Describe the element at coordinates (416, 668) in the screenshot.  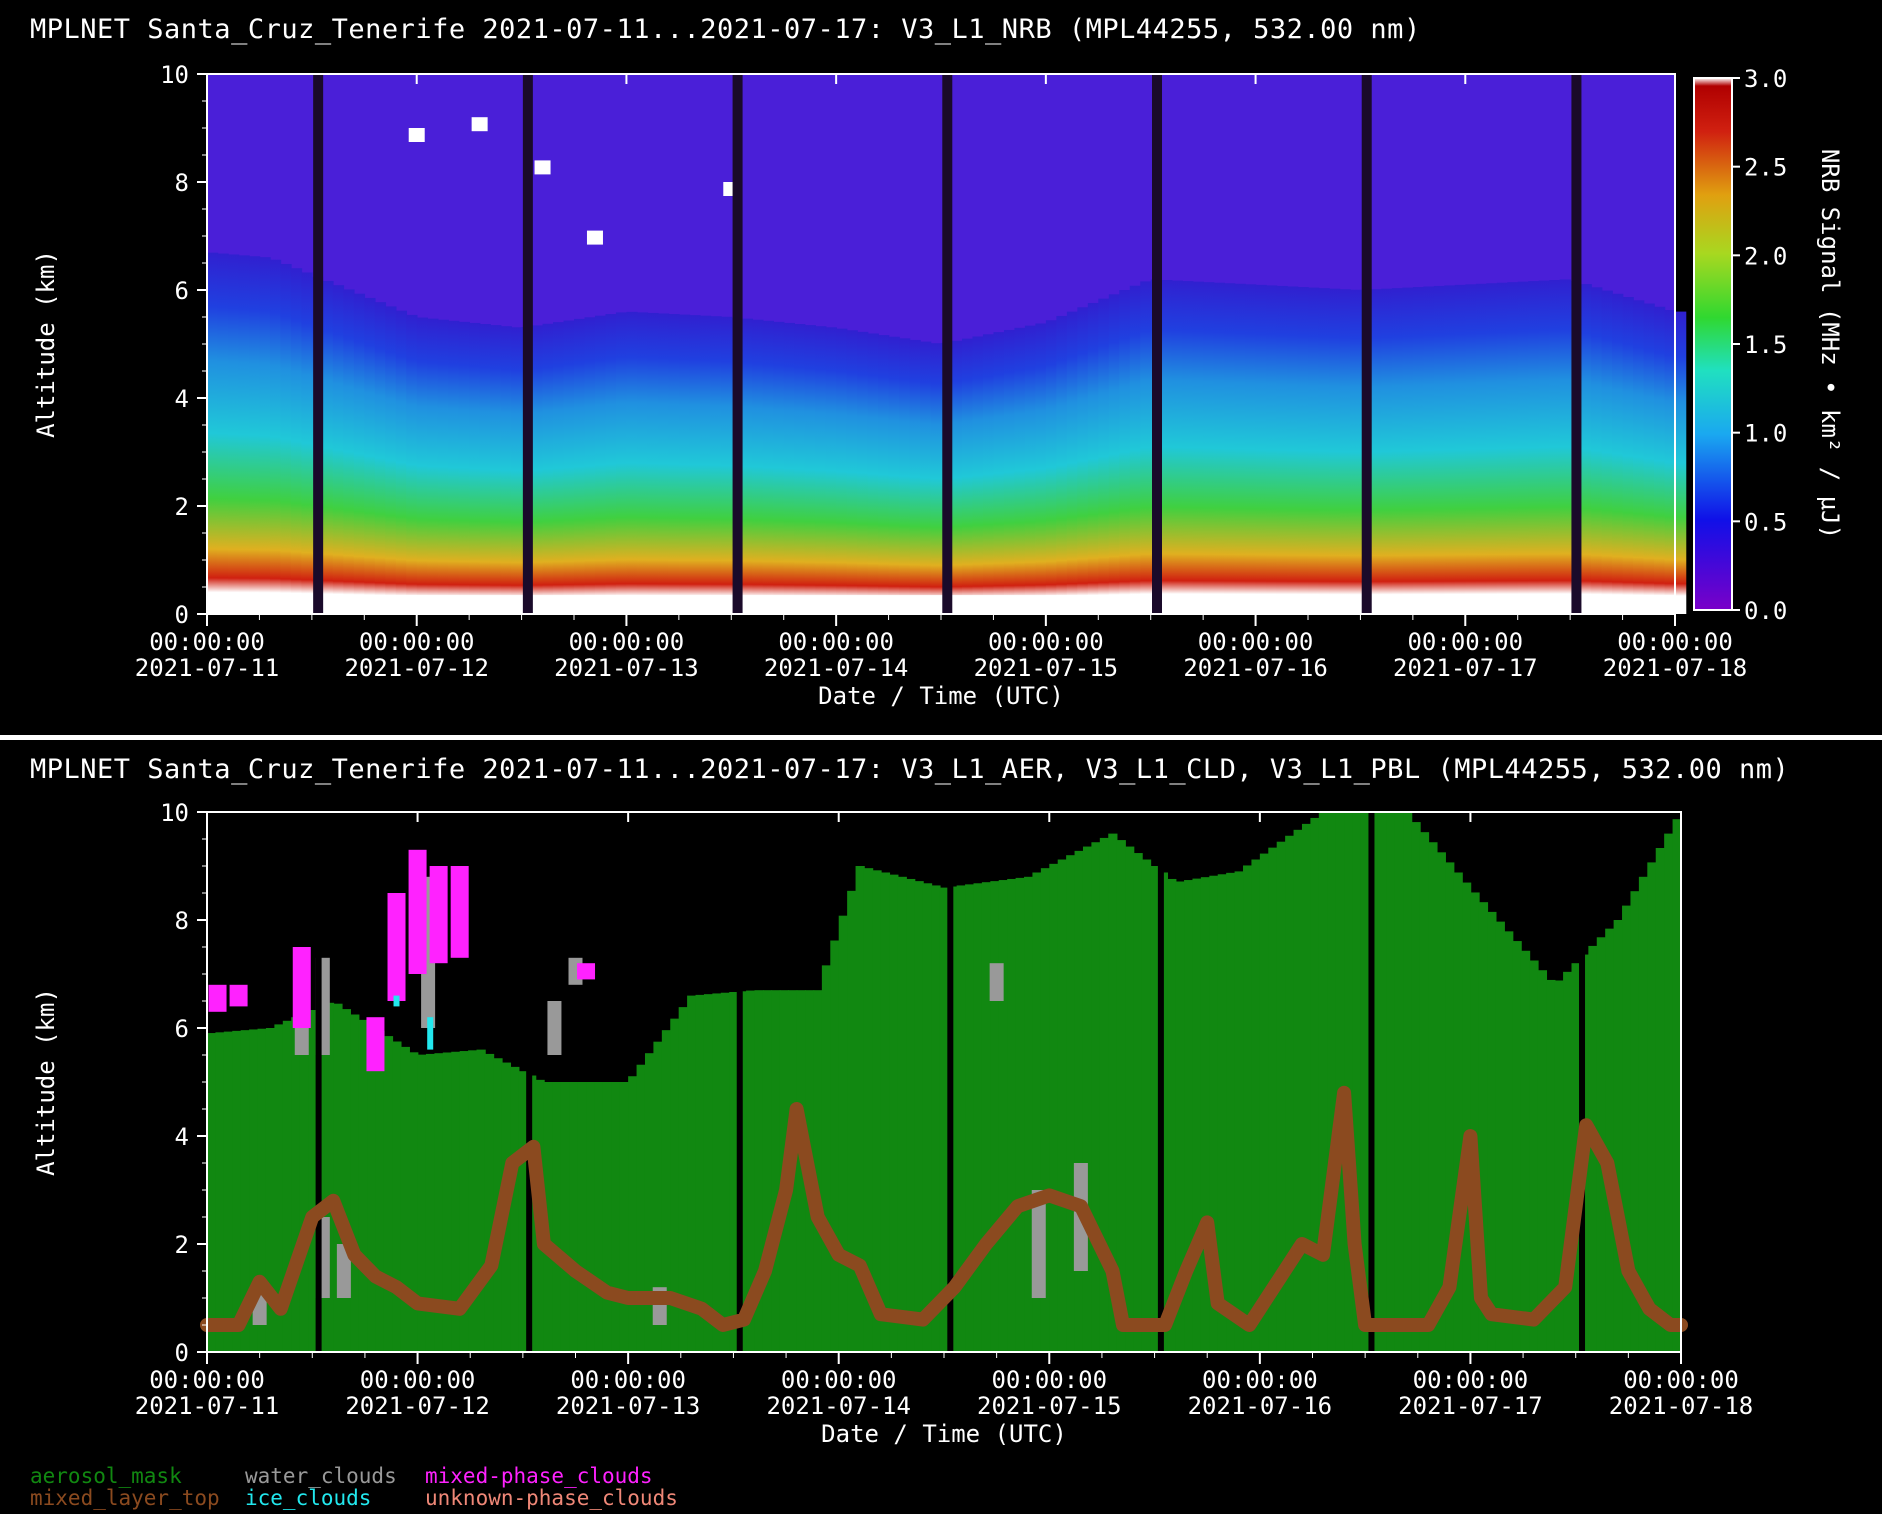
I see `nrb-x-tick-date: 2021-07-12` at that location.